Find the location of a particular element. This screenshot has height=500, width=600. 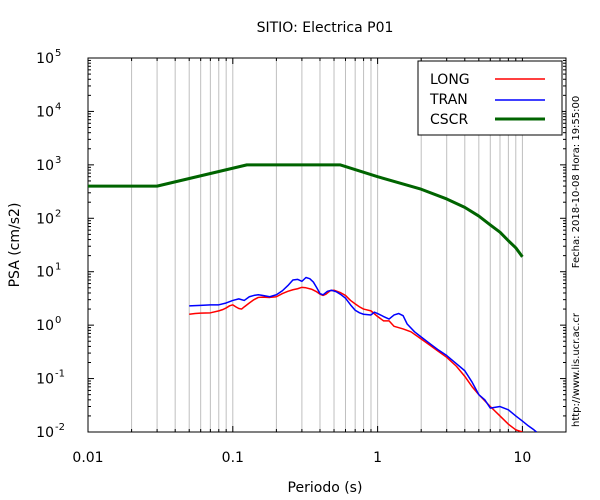

y-tick-label-exponent: -2 is located at coordinates (60, 427).